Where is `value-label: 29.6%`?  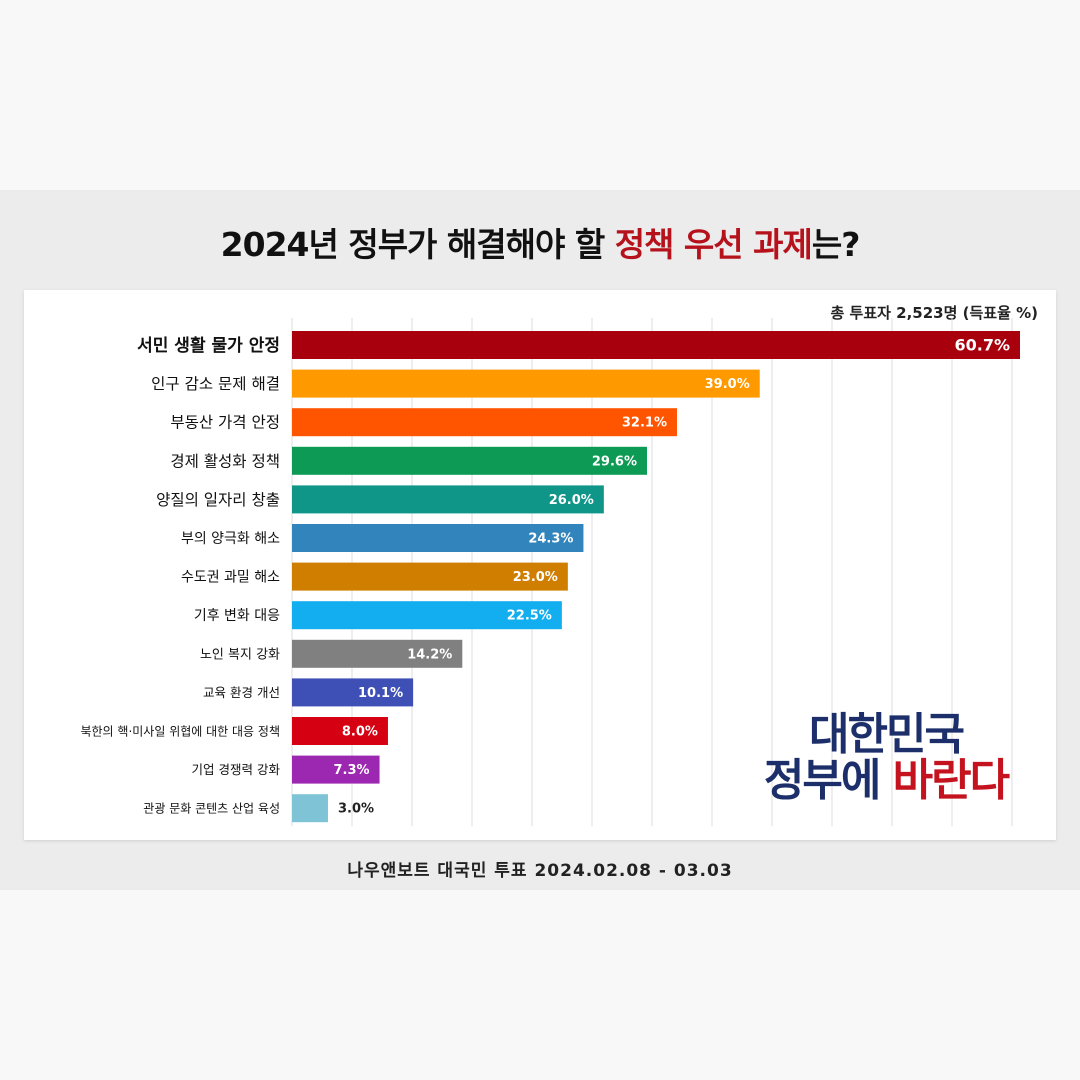 value-label: 29.6% is located at coordinates (614, 461).